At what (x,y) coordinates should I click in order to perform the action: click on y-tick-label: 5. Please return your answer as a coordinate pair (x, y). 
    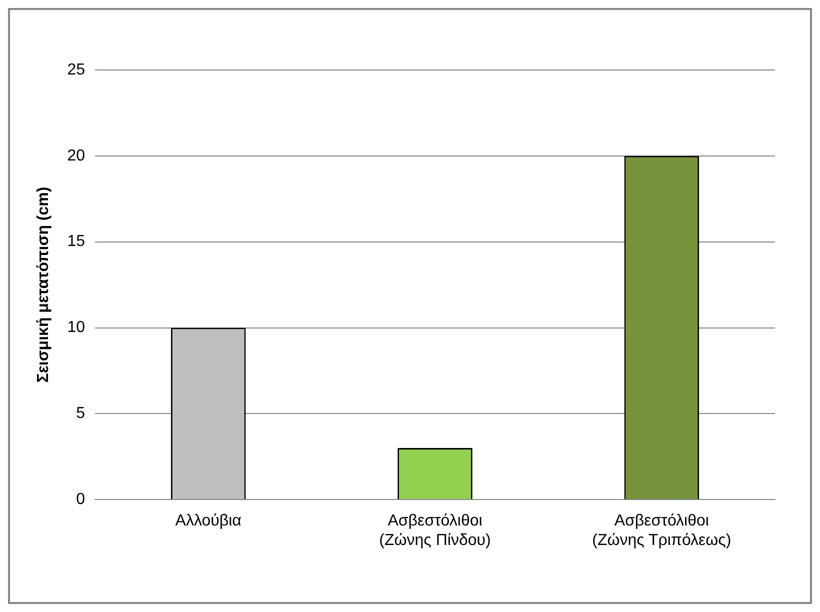
    Looking at the image, I should click on (81, 413).